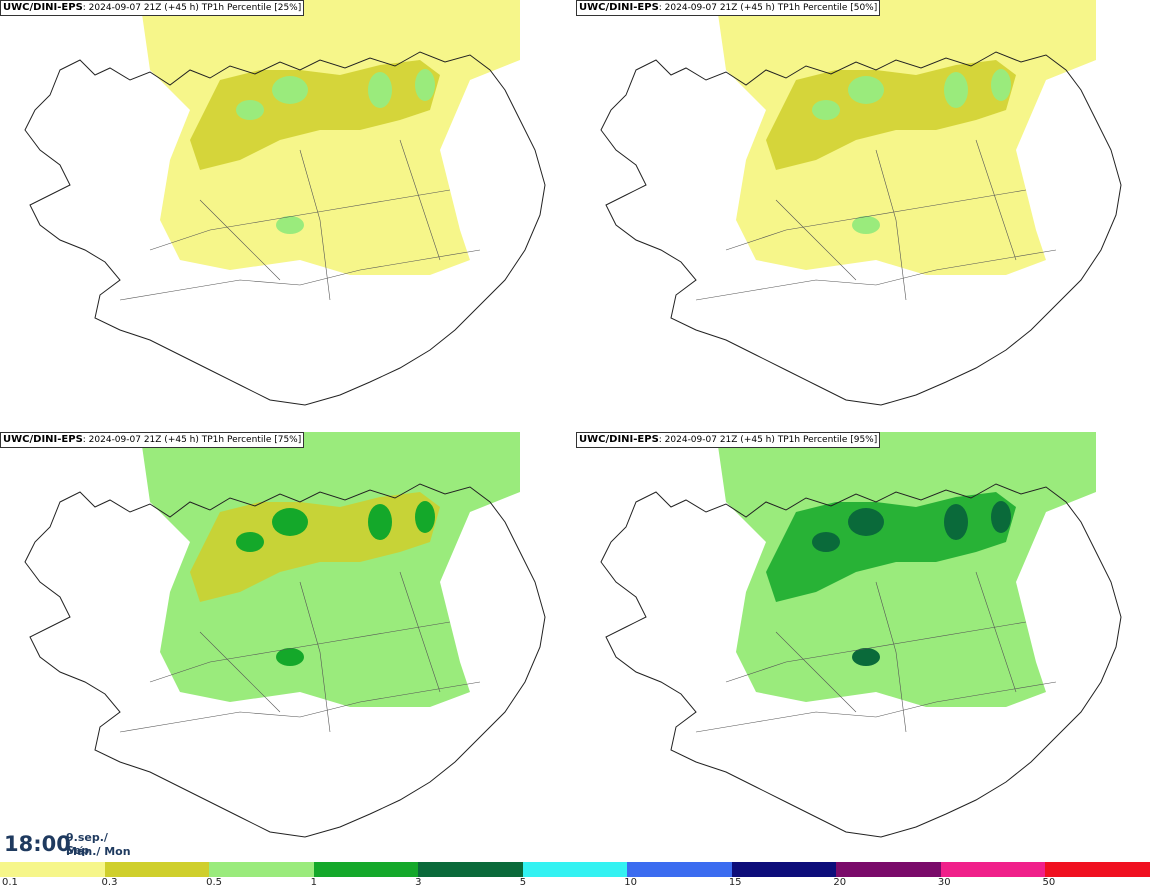  I want to click on legend-tick-label: 0.1, so click(10, 882).